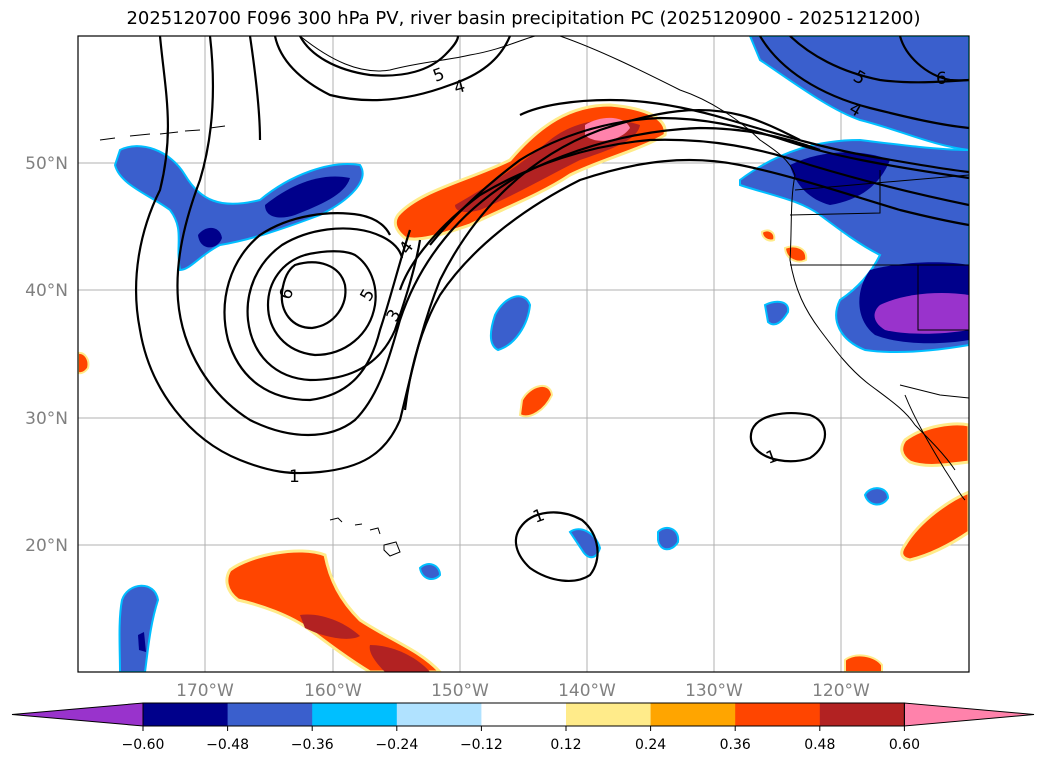  I want to click on contour-label: 1, so click(294, 477).